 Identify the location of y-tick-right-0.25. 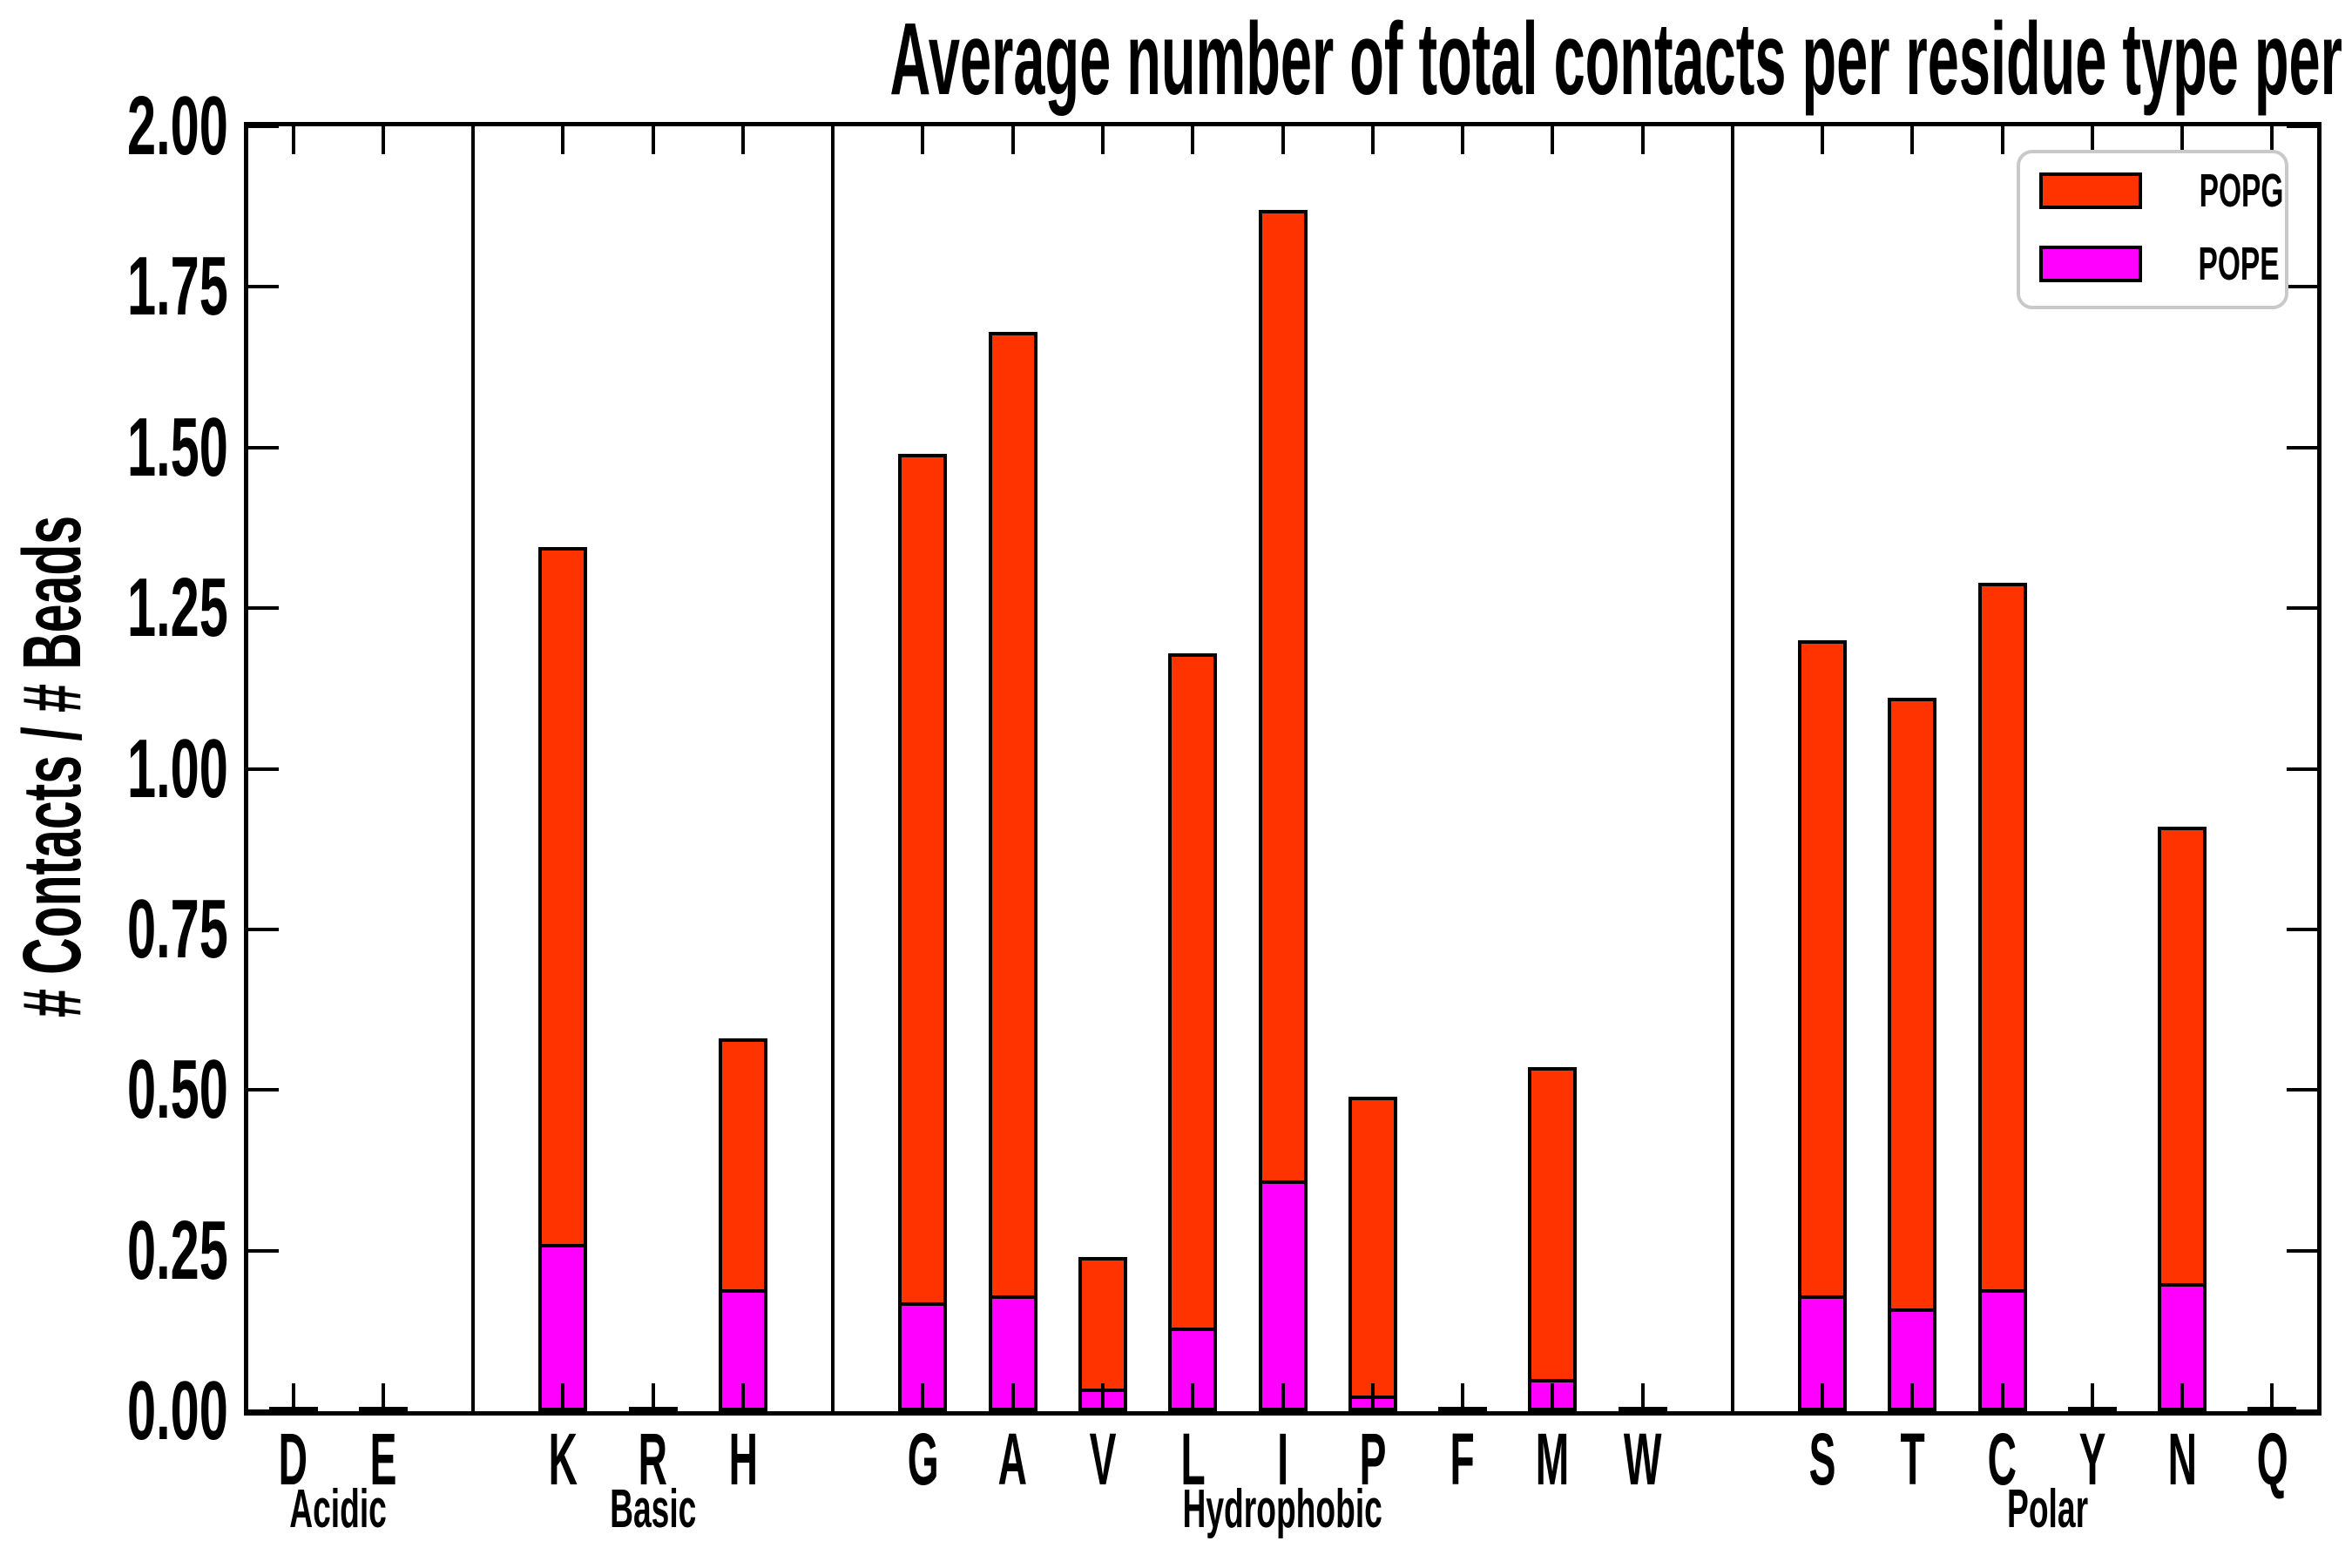
(2302, 1250).